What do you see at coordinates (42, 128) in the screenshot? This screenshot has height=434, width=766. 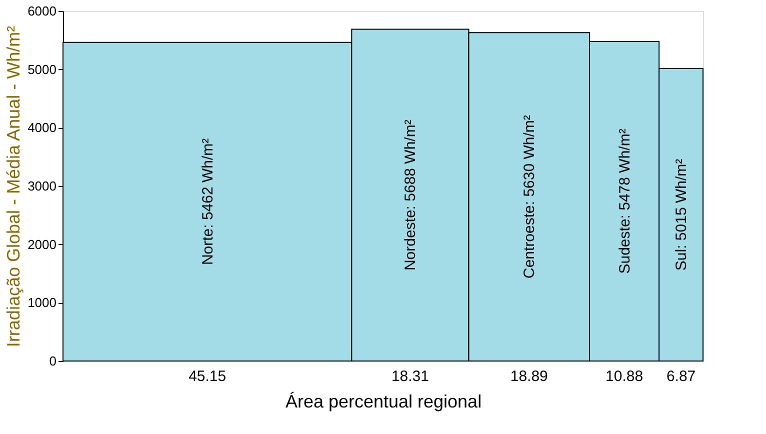 I see `y-tick-label: 4000` at bounding box center [42, 128].